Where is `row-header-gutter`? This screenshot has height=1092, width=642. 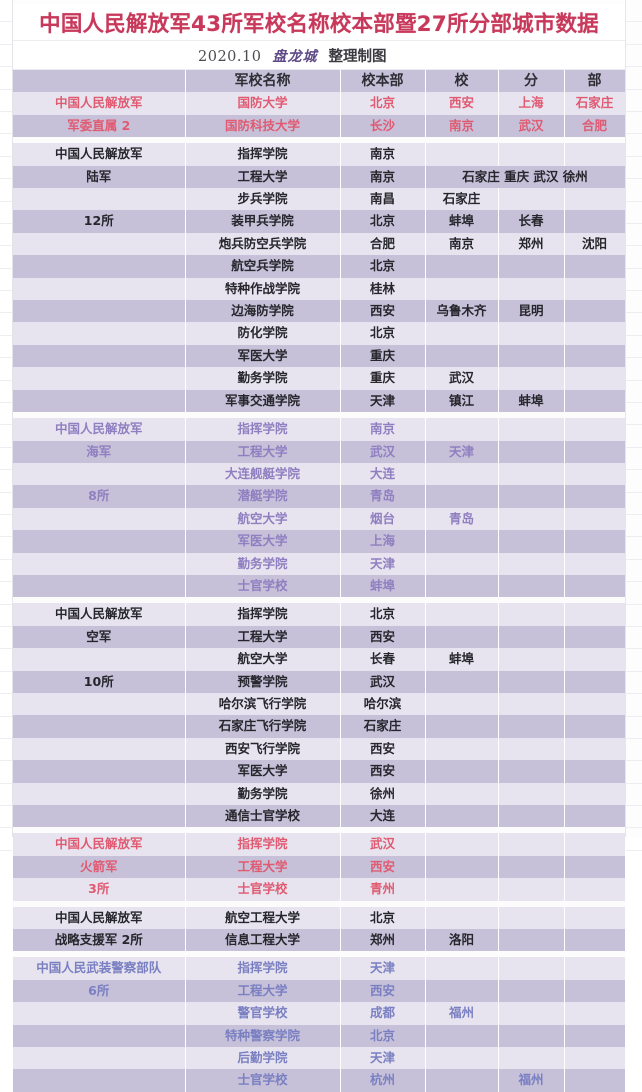 row-header-gutter is located at coordinates (6, 425).